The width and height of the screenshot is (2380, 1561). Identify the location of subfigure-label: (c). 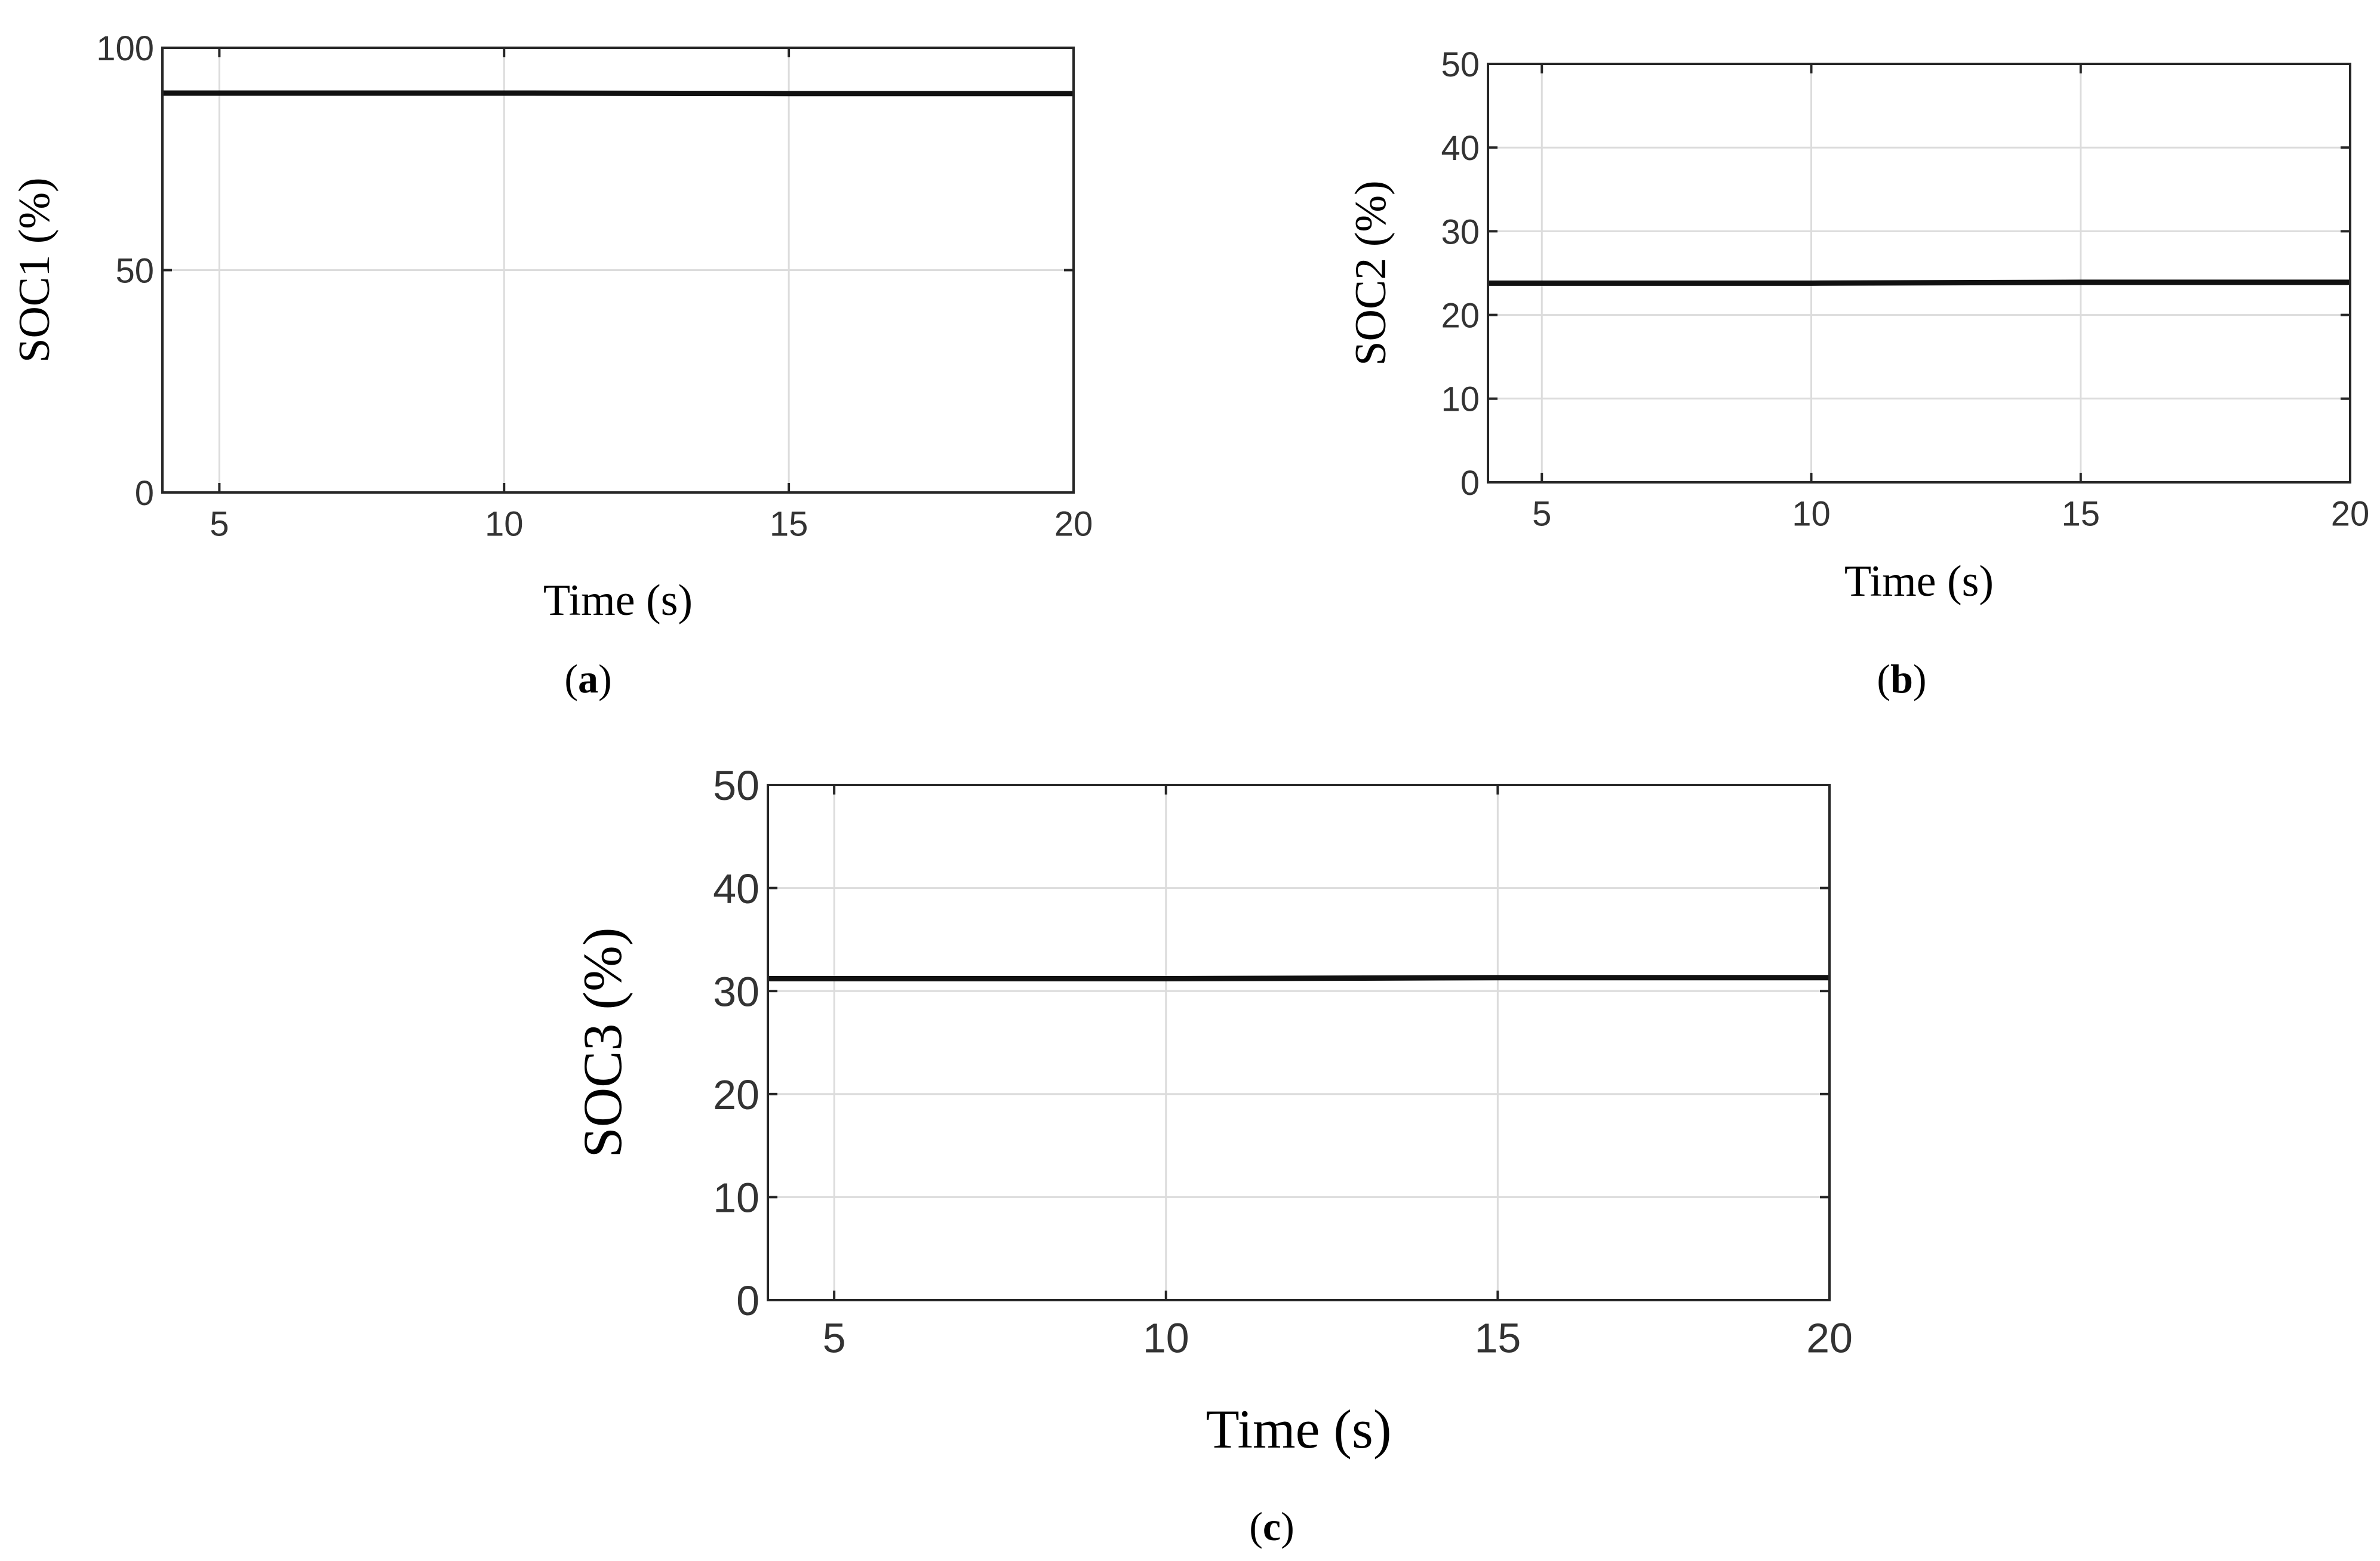
(1271, 1527).